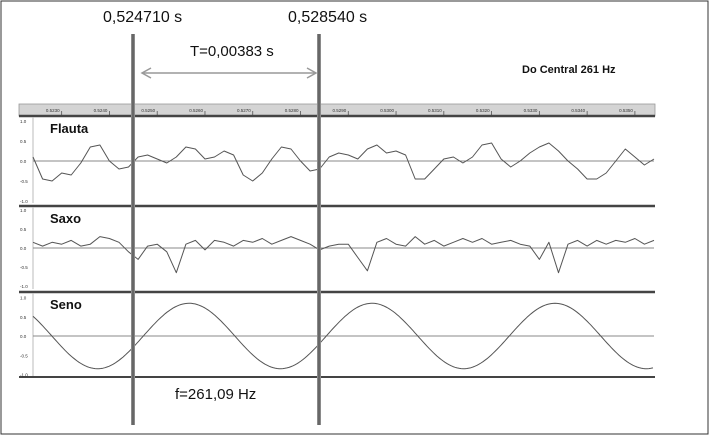 This screenshot has height=435, width=709. What do you see at coordinates (69, 128) in the screenshot?
I see `track-name-flauta: Flauta` at bounding box center [69, 128].